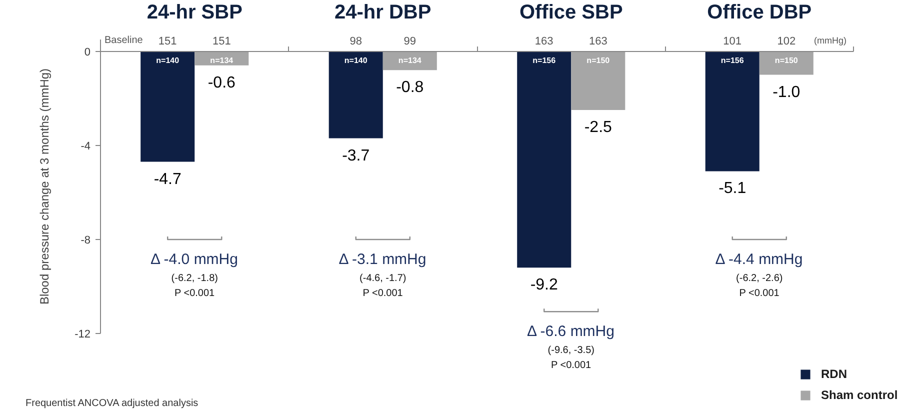 This screenshot has height=413, width=915. What do you see at coordinates (222, 83) in the screenshot?
I see `data-label: -0.6` at bounding box center [222, 83].